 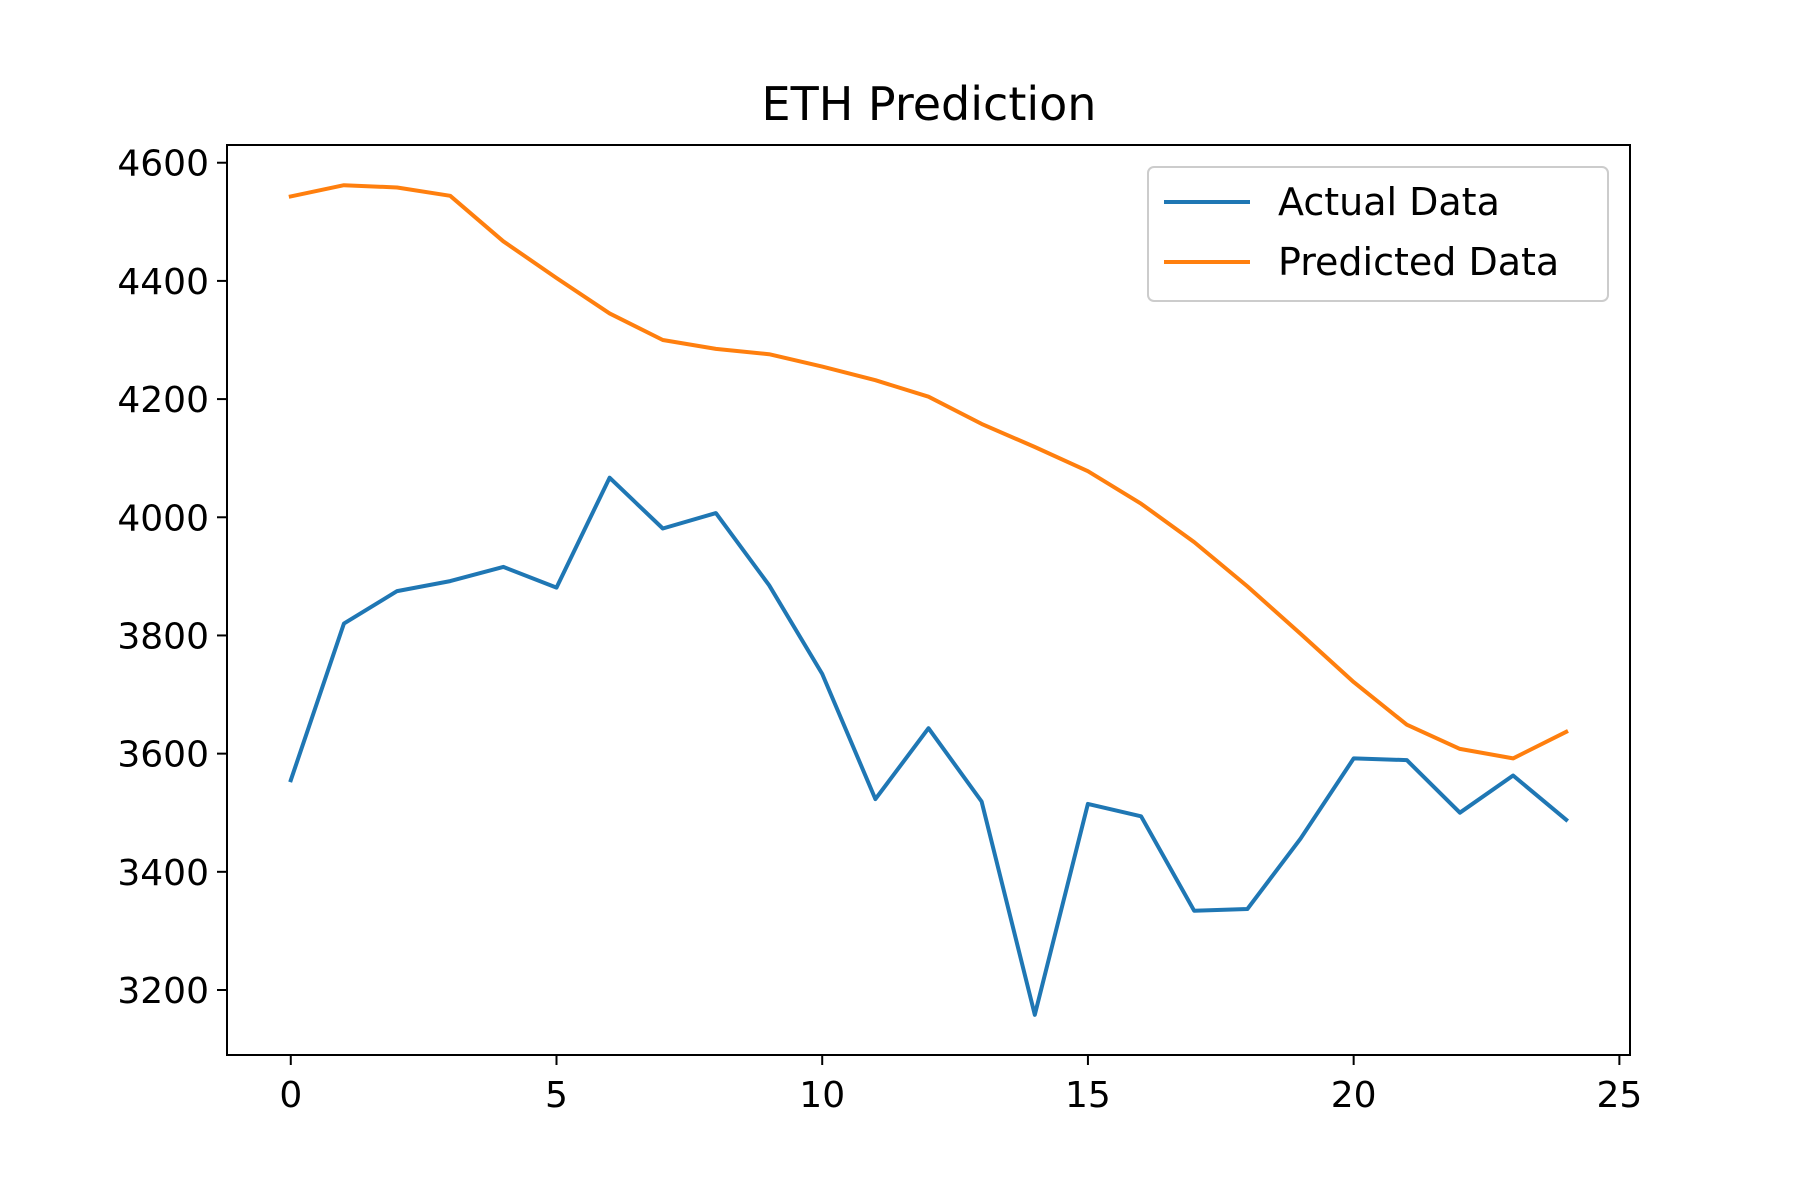 I want to click on x-tick-label: 5, so click(x=556, y=1095).